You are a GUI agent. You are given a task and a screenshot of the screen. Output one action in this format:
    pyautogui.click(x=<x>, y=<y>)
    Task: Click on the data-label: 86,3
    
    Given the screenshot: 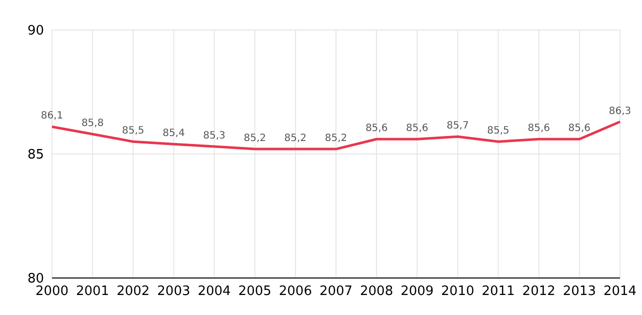 What is the action you would take?
    pyautogui.click(x=620, y=111)
    